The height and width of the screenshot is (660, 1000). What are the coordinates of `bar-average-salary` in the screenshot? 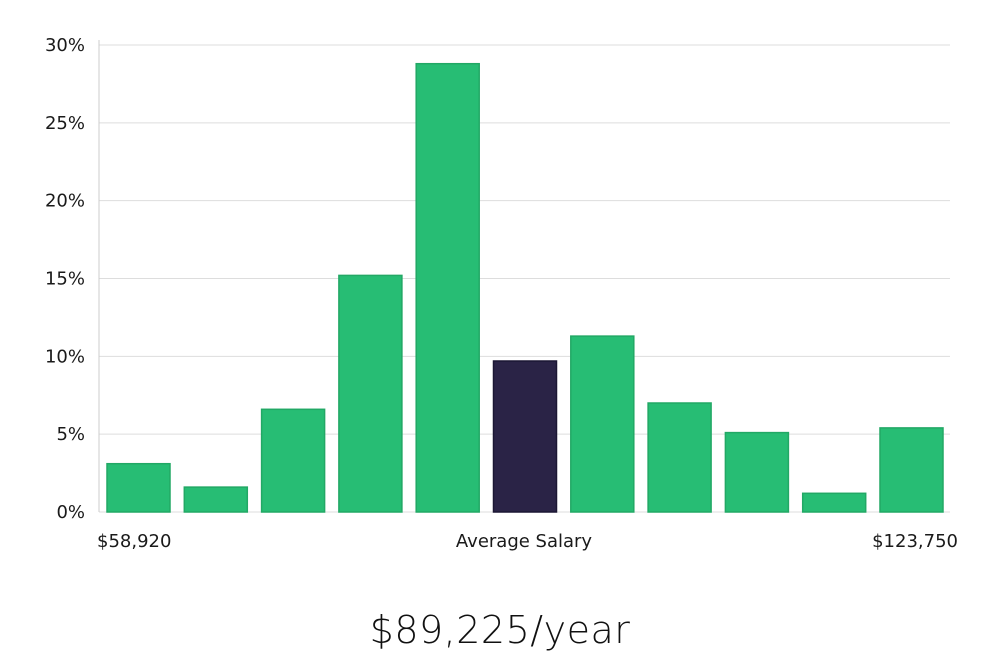 It's located at (525, 436).